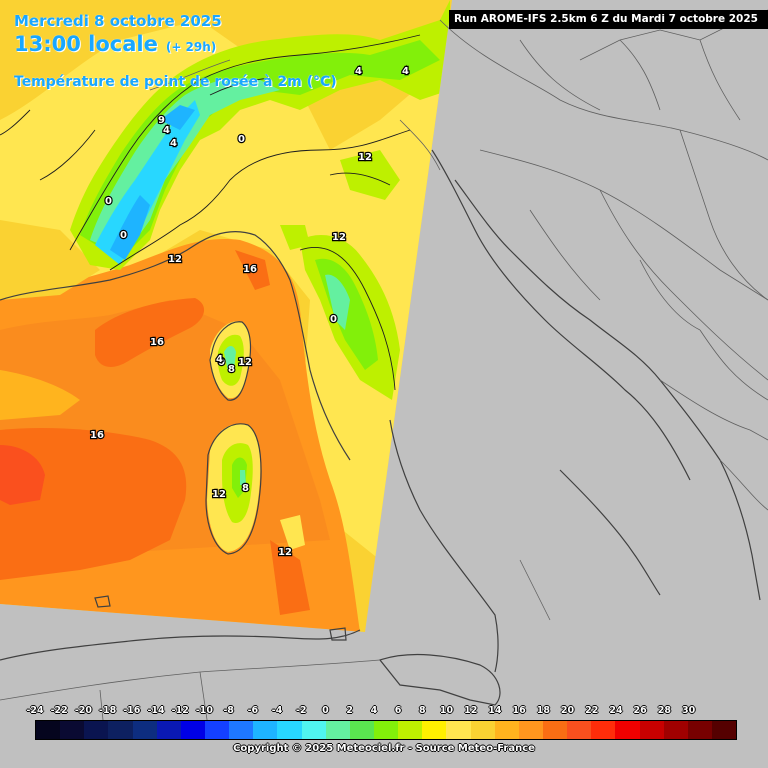 Image resolution: width=768 pixels, height=768 pixels. I want to click on legend-label: -6, so click(253, 710).